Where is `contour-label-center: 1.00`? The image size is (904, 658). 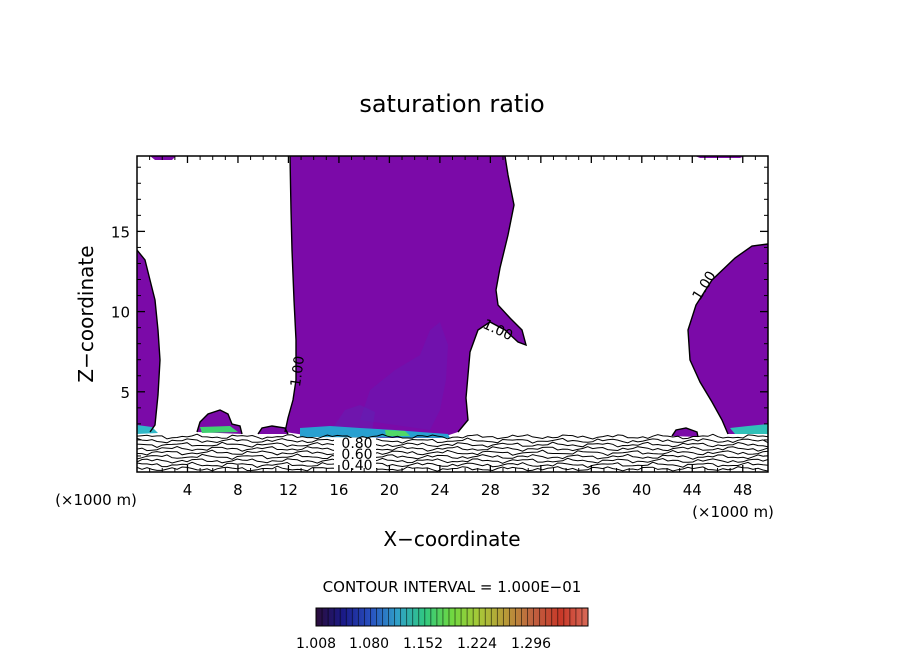 contour-label-center: 1.00 is located at coordinates (298, 371).